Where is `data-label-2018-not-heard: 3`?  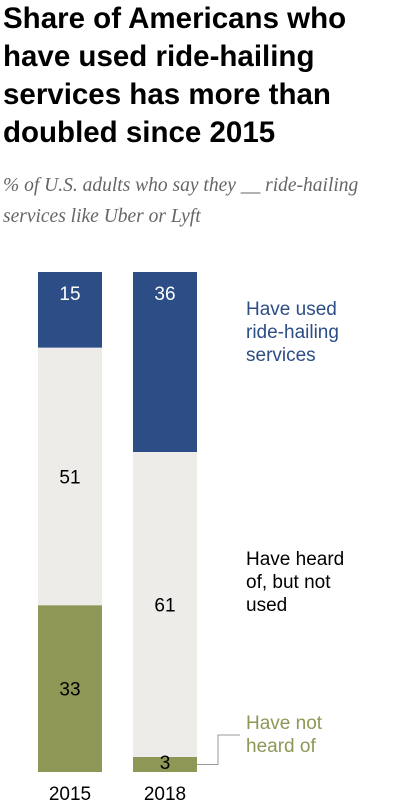 data-label-2018-not-heard: 3 is located at coordinates (165, 763).